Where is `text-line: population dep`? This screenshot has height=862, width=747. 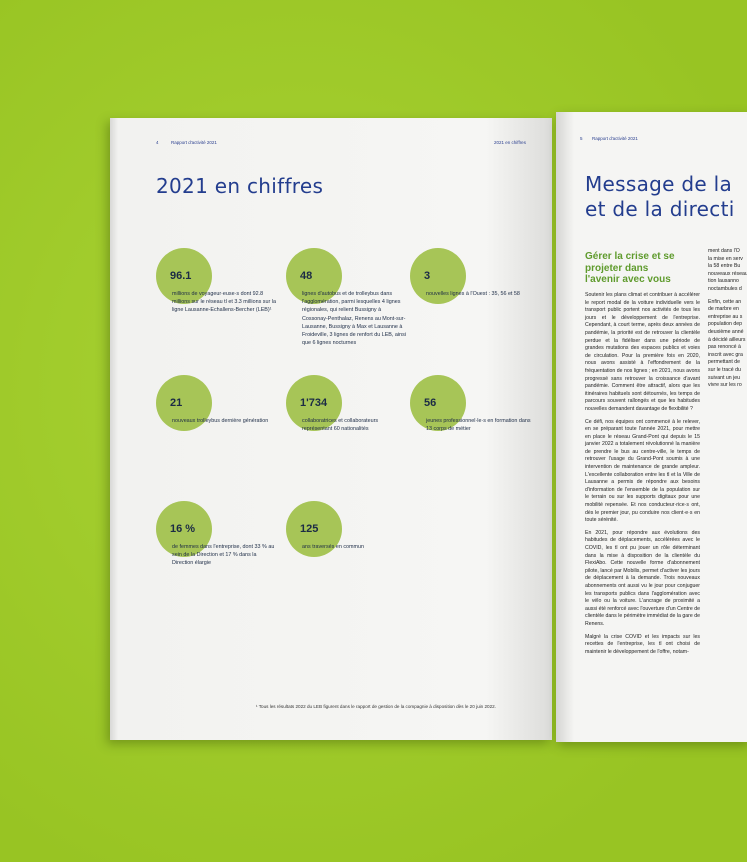 text-line: population dep is located at coordinates (725, 324).